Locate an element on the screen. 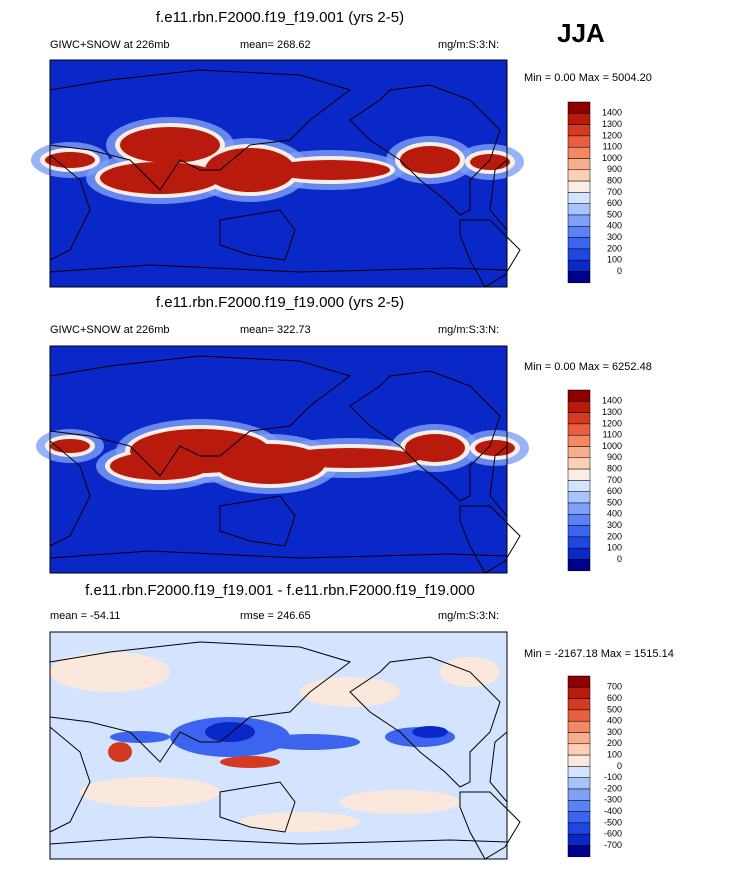 Image resolution: width=733 pixels, height=877 pixels. panel-left-label: GIWC+SNOW at 226mb is located at coordinates (110, 45).